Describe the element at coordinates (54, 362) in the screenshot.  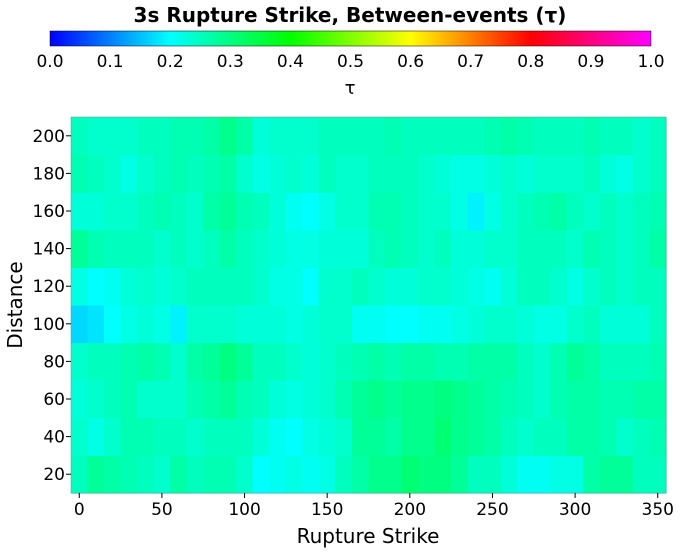
I see `y-tick-label: 80` at that location.